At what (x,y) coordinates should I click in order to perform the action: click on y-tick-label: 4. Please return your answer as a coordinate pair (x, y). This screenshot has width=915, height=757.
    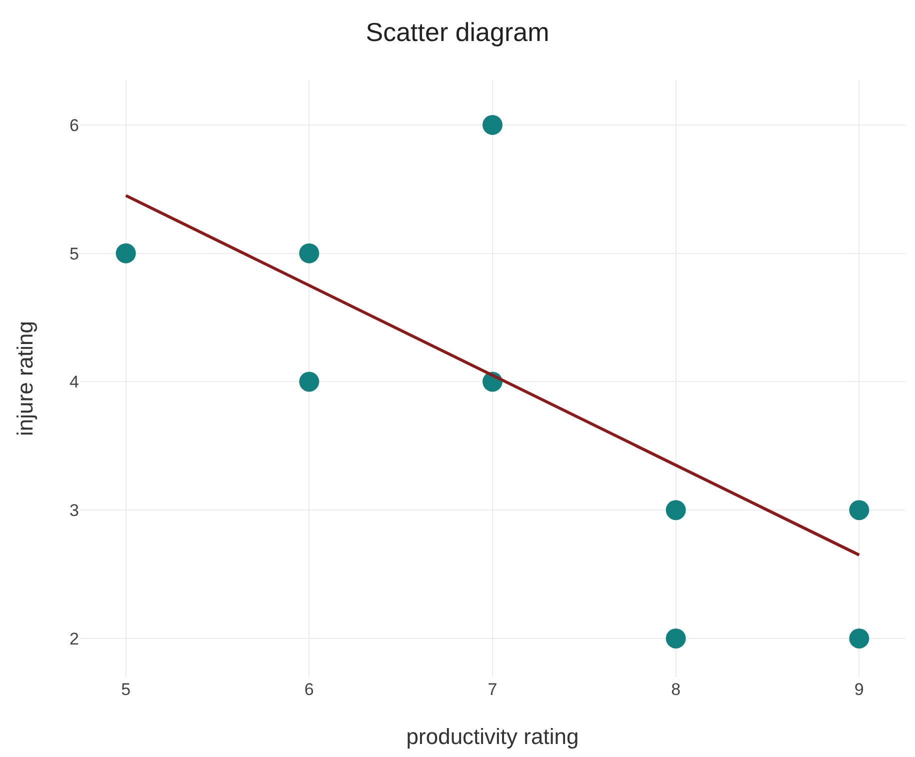
    Looking at the image, I should click on (74, 382).